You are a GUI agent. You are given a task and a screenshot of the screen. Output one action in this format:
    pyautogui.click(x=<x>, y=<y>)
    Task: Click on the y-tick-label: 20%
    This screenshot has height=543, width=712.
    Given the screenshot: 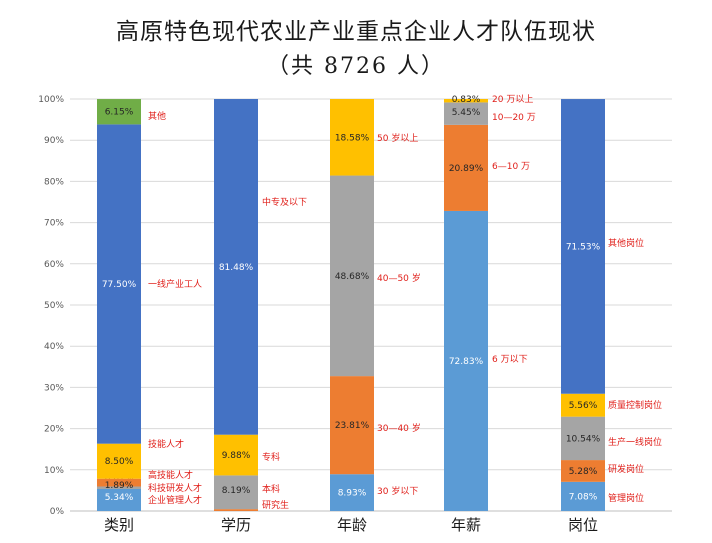 What is the action you would take?
    pyautogui.click(x=54, y=430)
    